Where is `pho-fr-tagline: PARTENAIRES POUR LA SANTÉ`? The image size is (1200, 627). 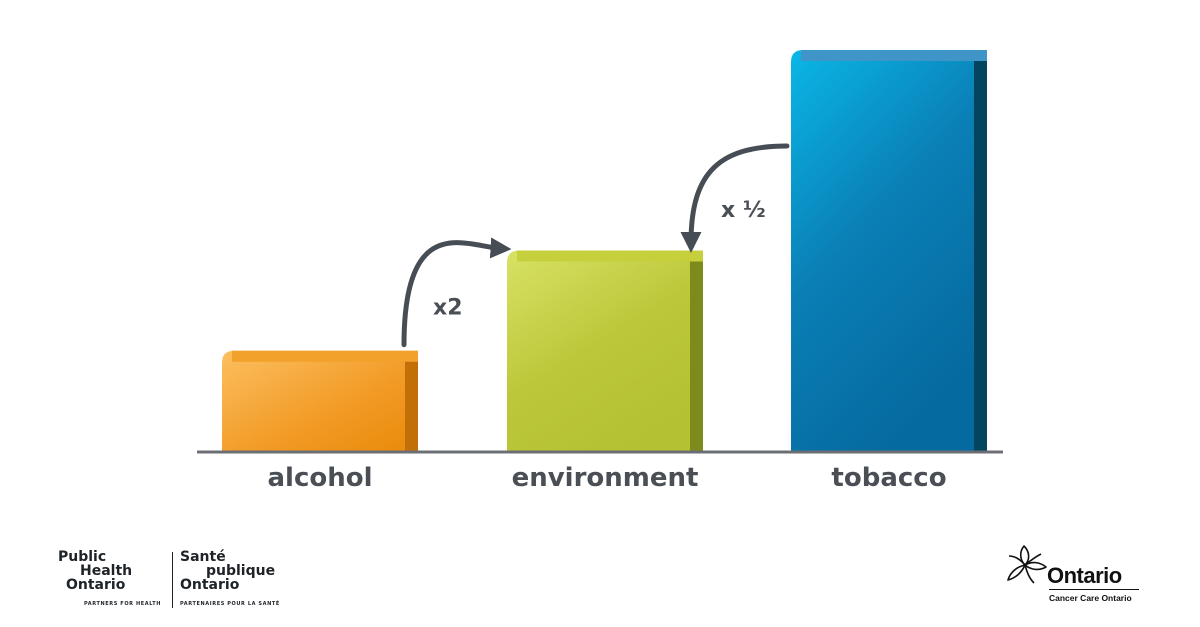 pho-fr-tagline: PARTENAIRES POUR LA SANTÉ is located at coordinates (230, 604).